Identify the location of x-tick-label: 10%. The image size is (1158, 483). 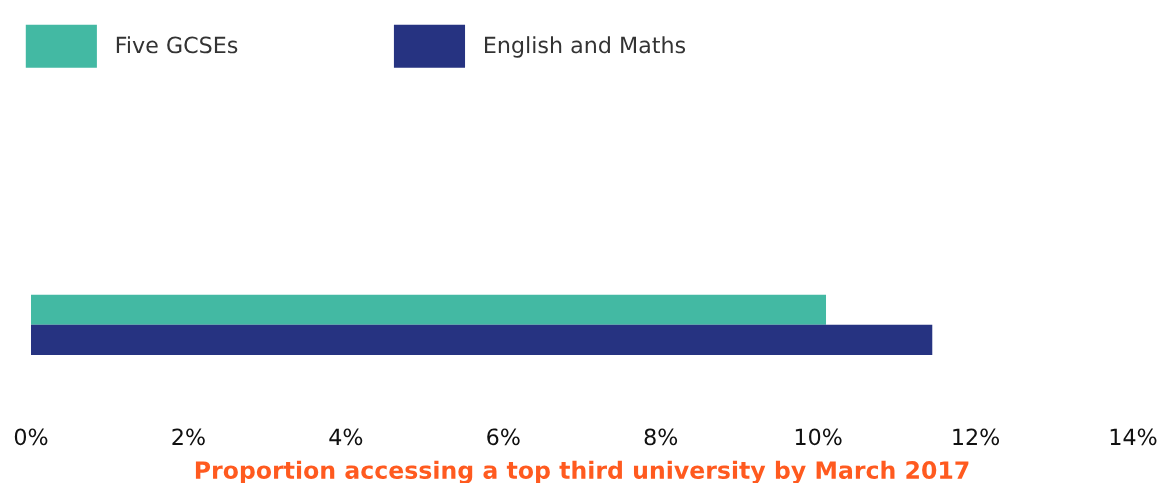
(818, 437).